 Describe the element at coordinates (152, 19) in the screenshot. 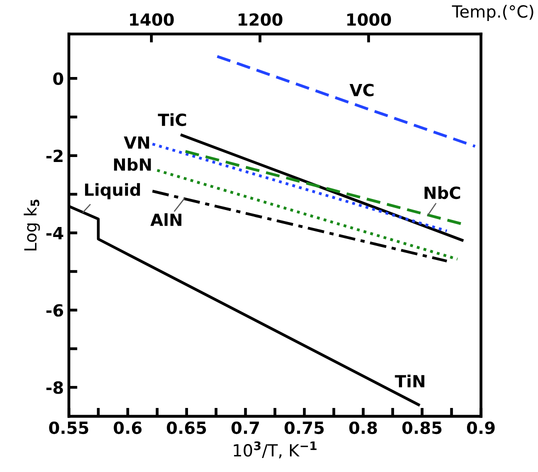

I see `x2-tick-label: 1400` at that location.